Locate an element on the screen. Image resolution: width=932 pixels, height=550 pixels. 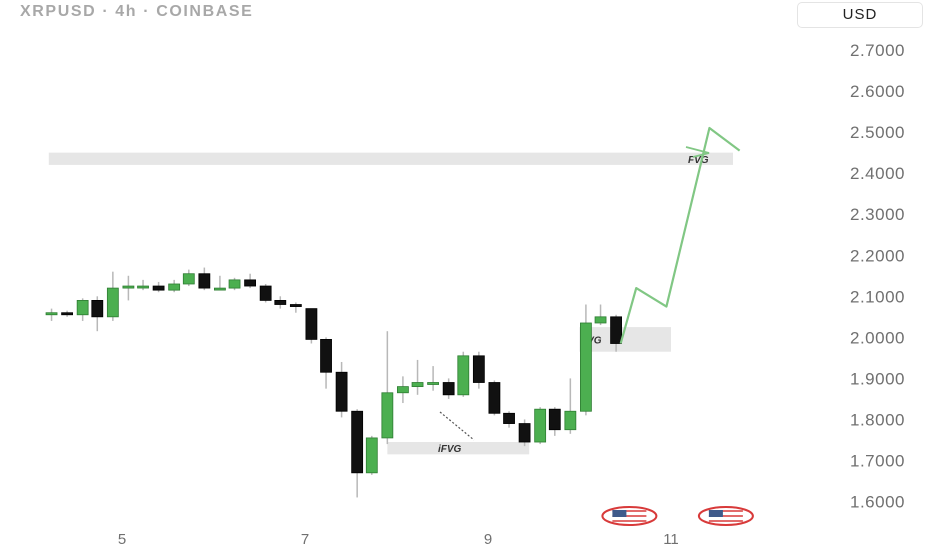
y-tick-label: 1.6000 is located at coordinates (877, 502).